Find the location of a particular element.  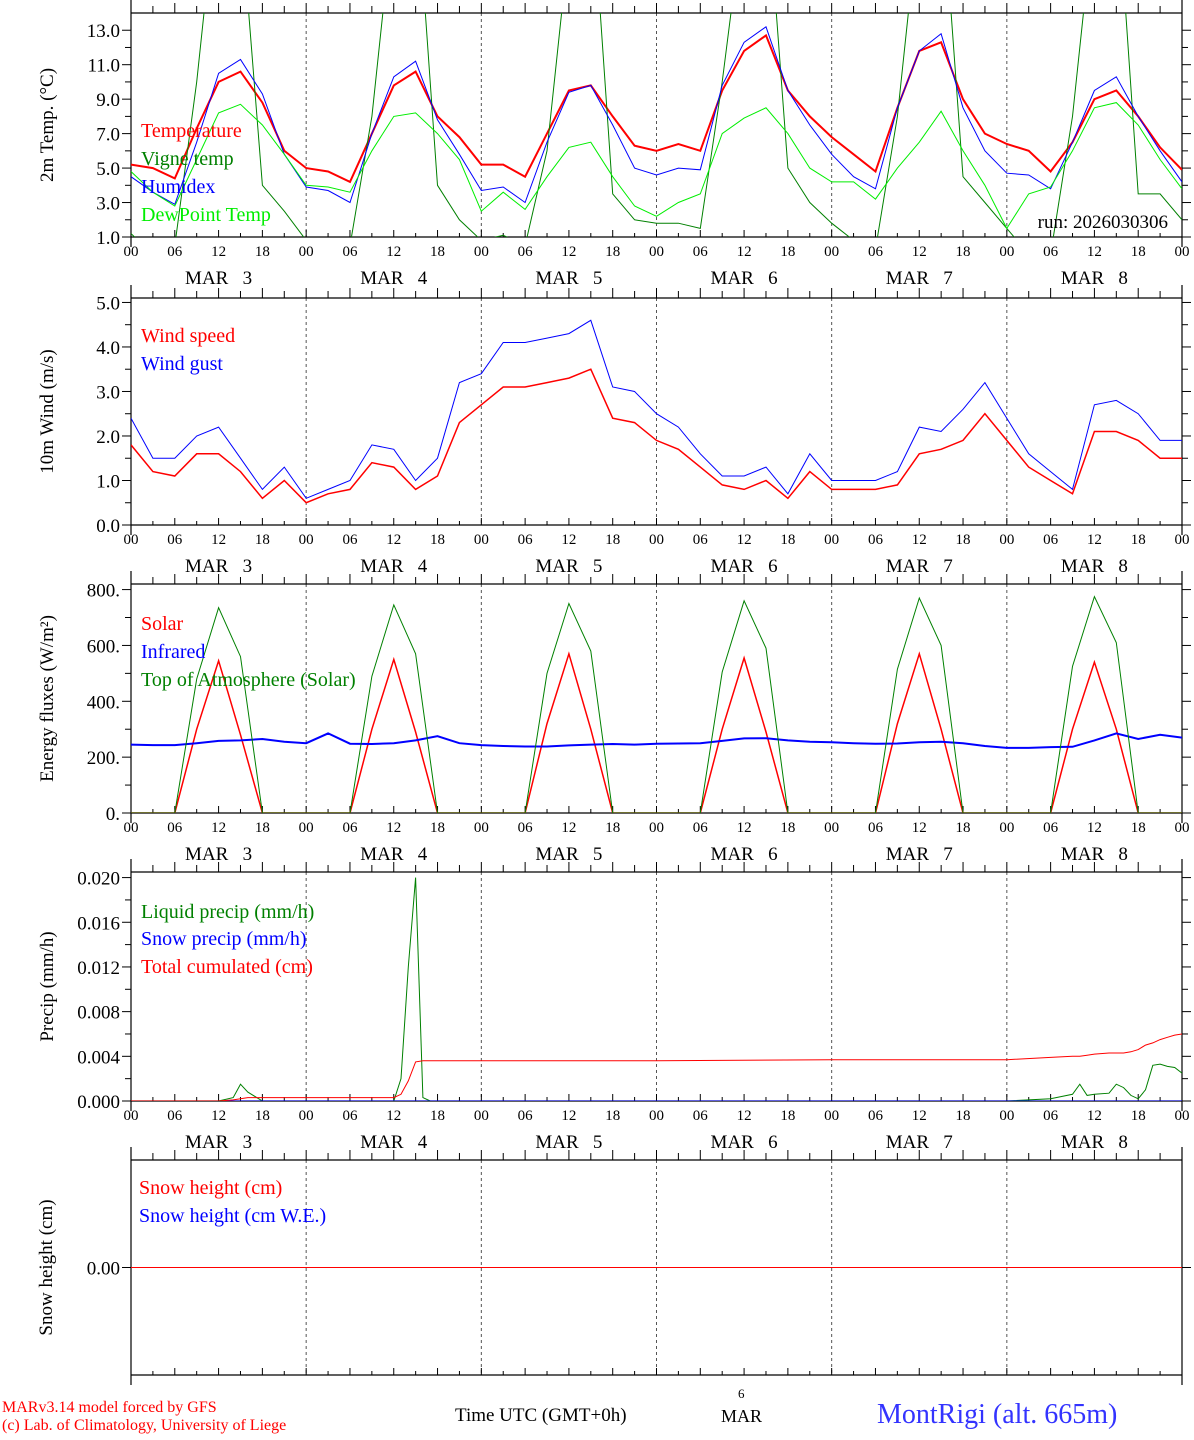

y-tick-label: 4.0 is located at coordinates (108, 348).